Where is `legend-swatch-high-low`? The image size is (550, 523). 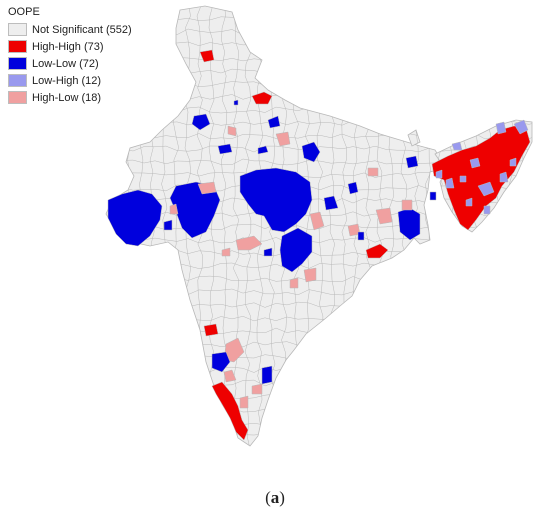
legend-swatch-high-low is located at coordinates (17, 97).